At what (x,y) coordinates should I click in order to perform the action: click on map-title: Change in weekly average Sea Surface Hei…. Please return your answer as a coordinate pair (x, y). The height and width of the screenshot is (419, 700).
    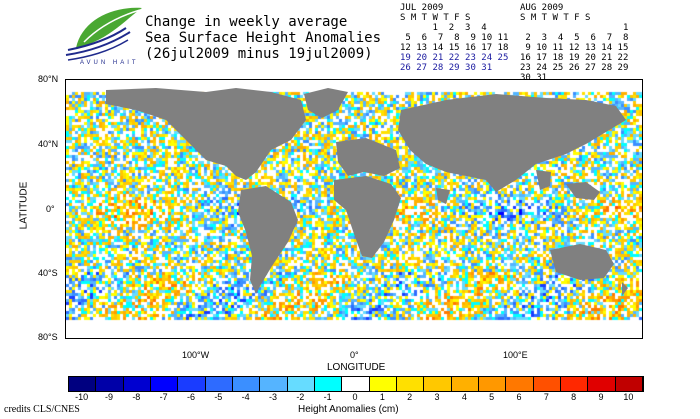
    Looking at the image, I should click on (263, 38).